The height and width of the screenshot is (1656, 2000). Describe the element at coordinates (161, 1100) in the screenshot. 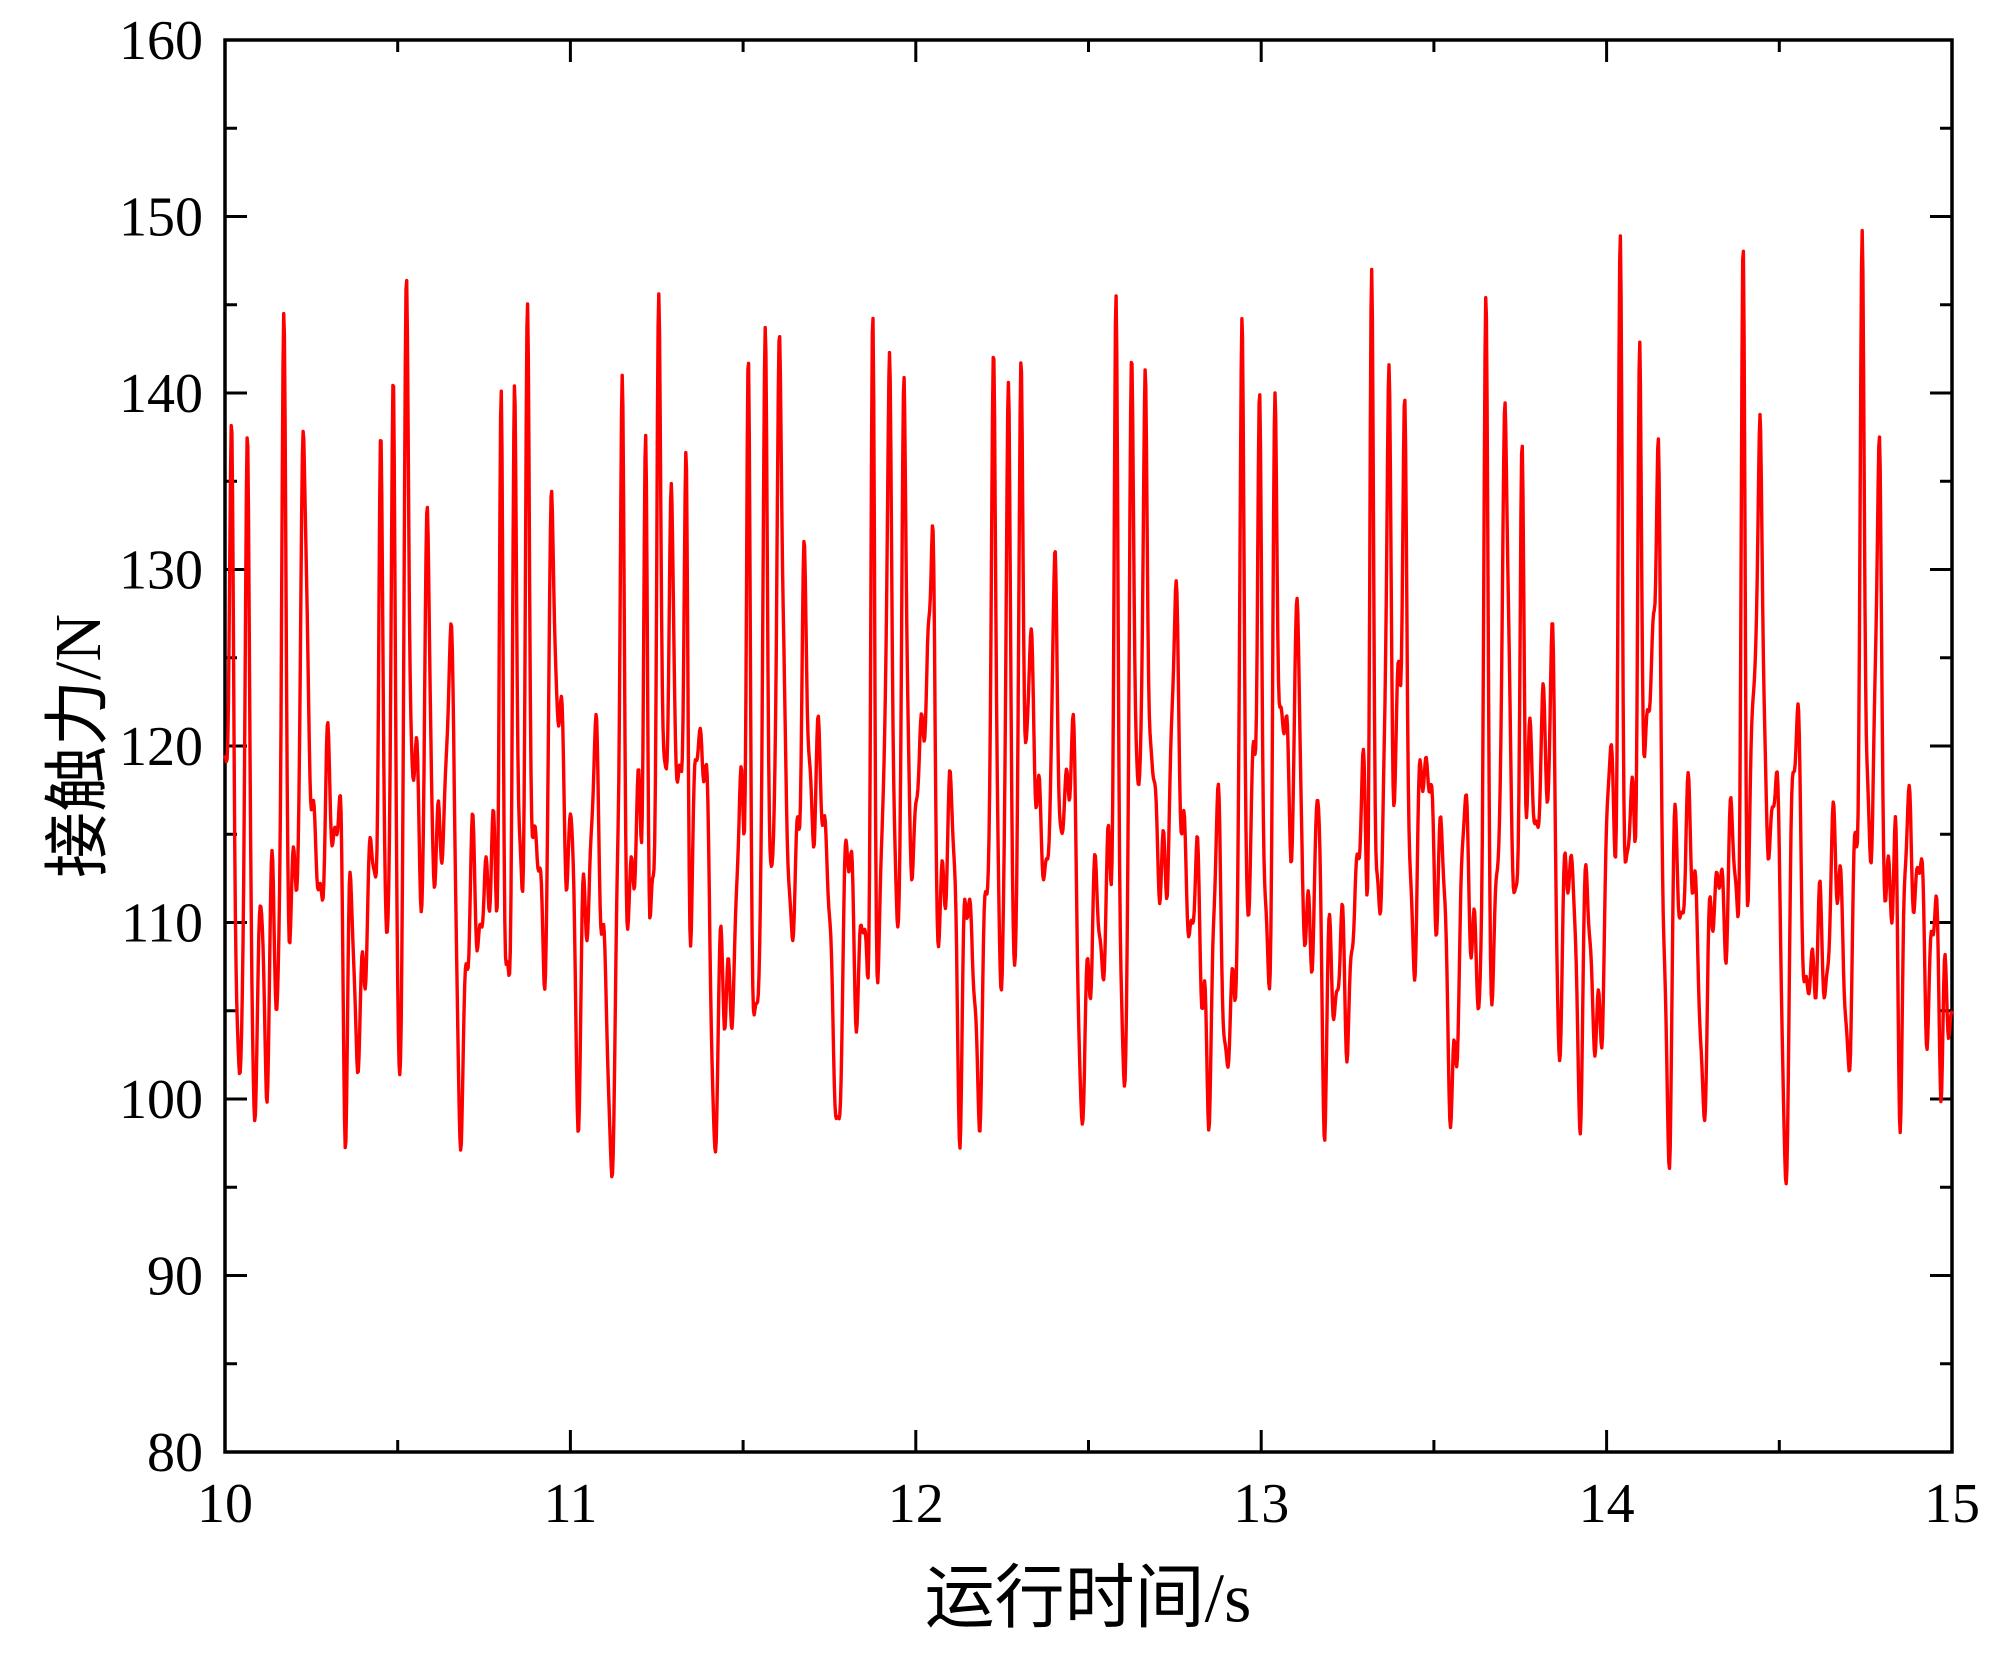

I see `y-tick-label: 100` at that location.